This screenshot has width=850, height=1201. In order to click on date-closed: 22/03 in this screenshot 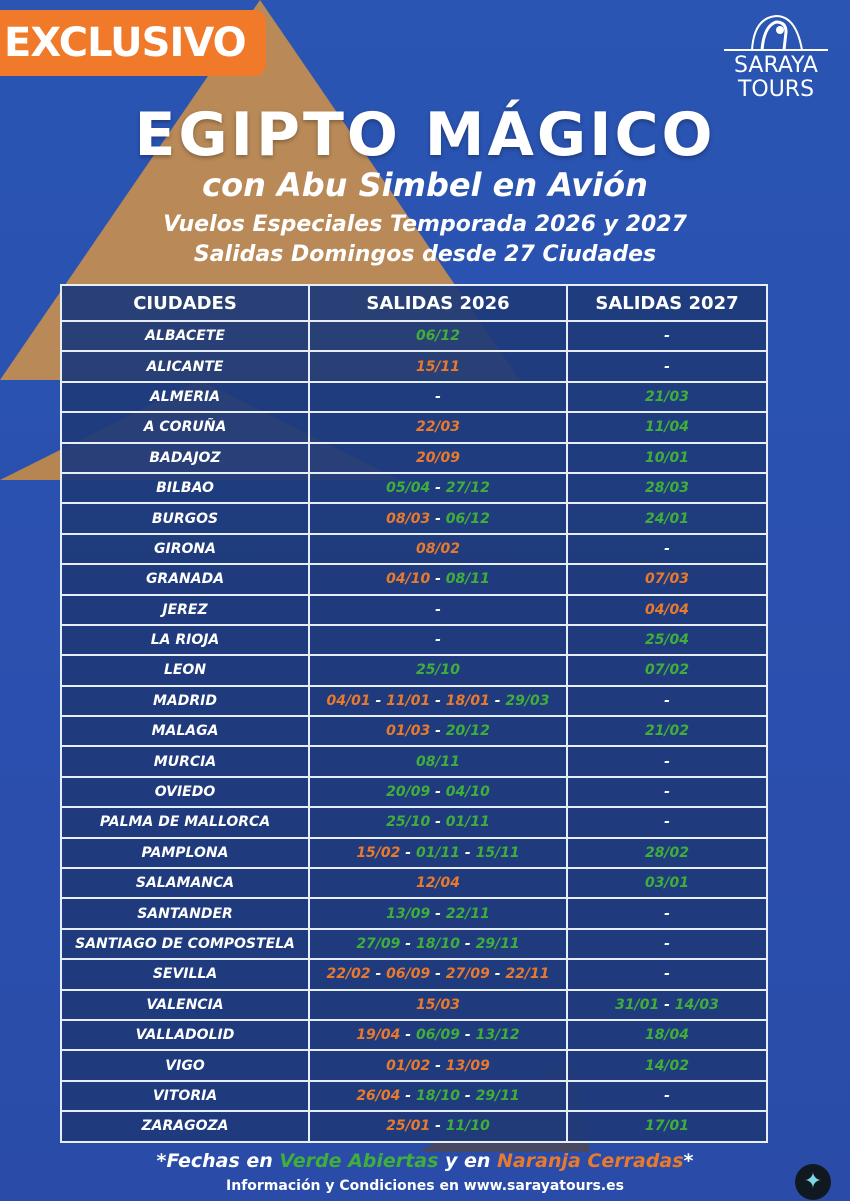, I will do `click(438, 427)`.